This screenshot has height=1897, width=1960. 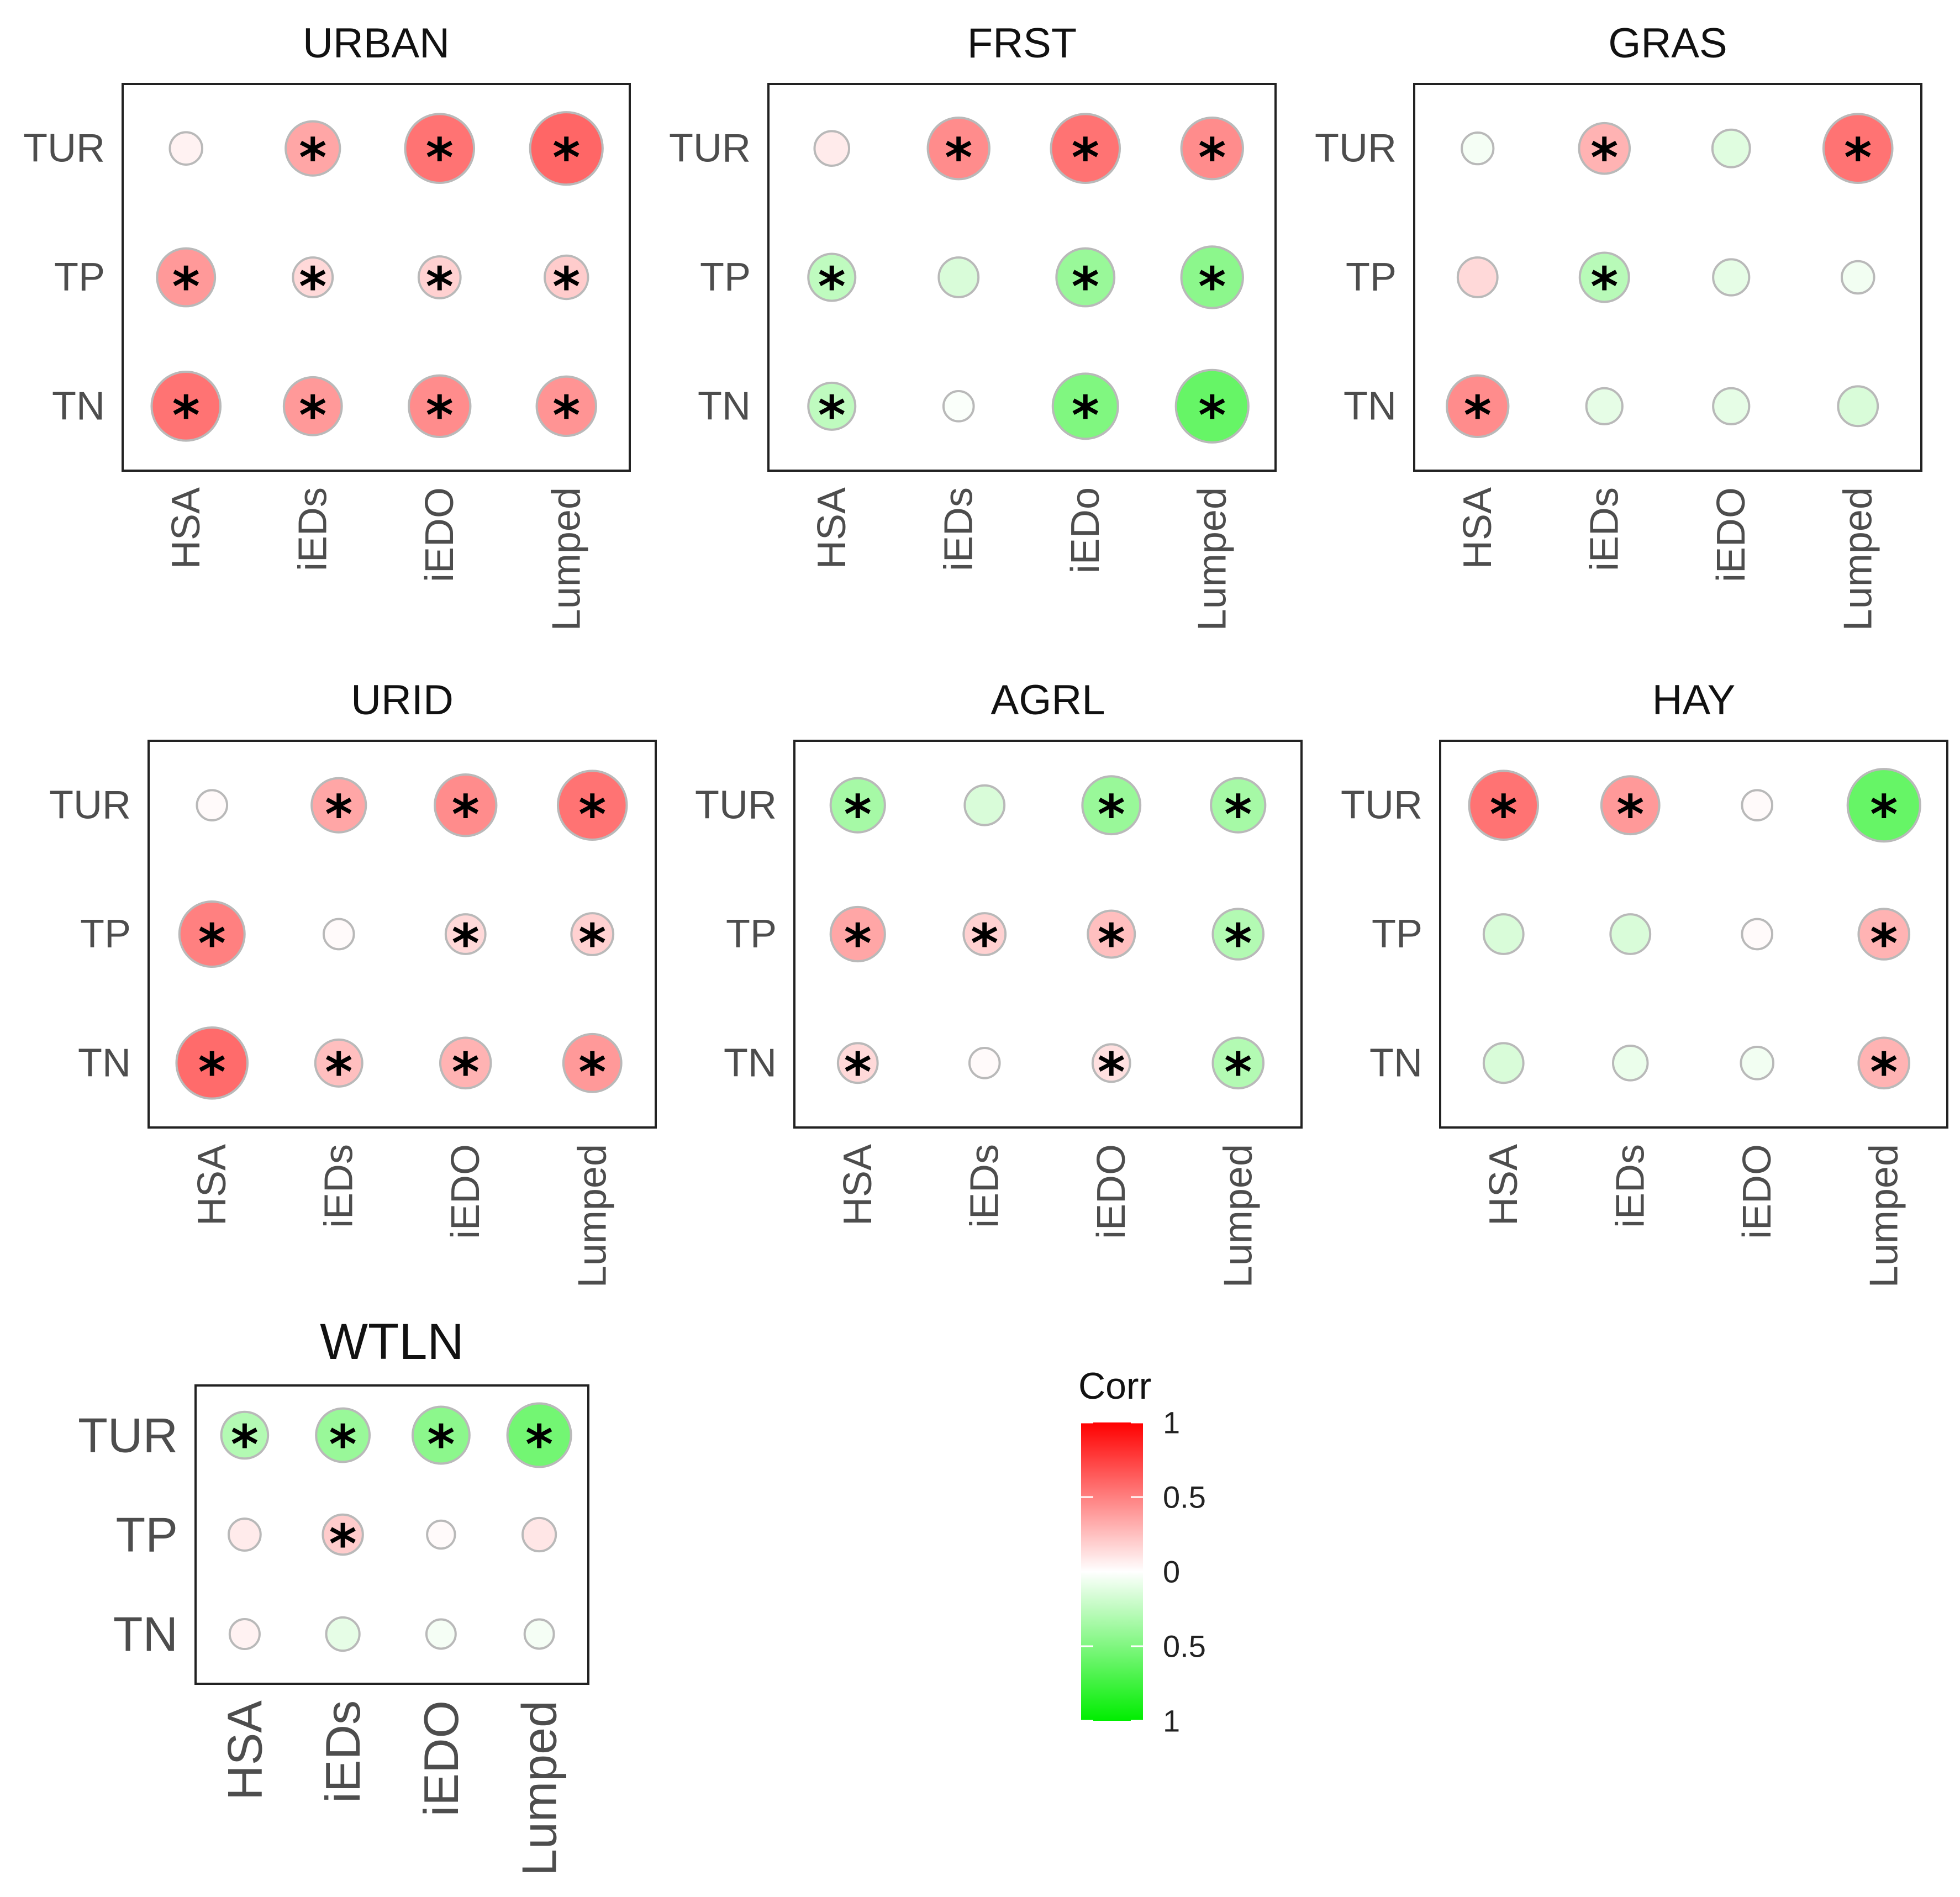 What do you see at coordinates (1085, 530) in the screenshot?
I see `column-label-iedo: iEDo` at bounding box center [1085, 530].